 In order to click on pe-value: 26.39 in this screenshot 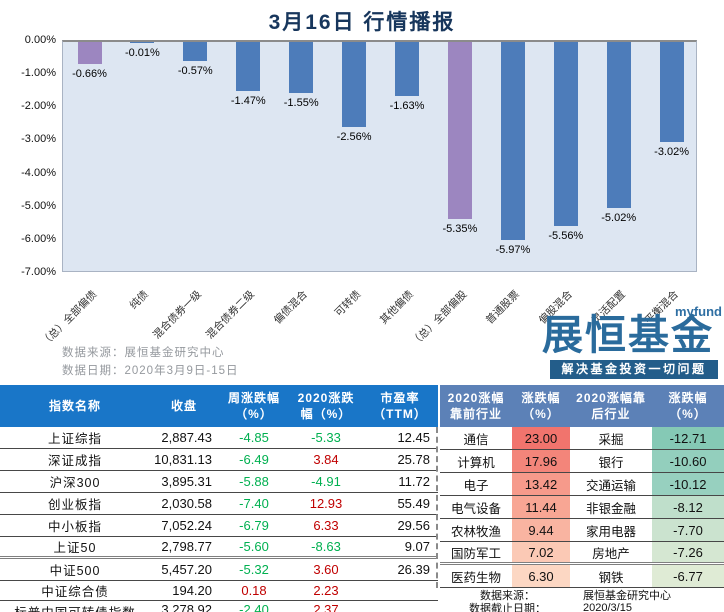, I will do `click(413, 569)`.